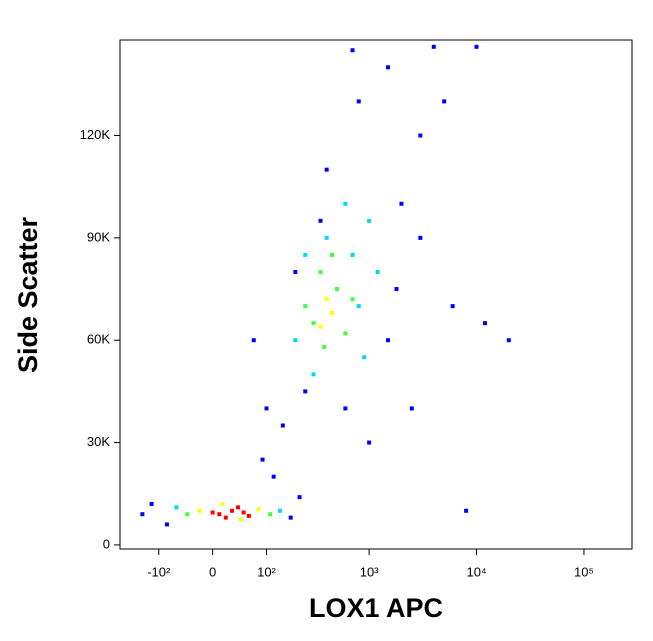  I want to click on y-tick-label: 0, so click(106, 543).